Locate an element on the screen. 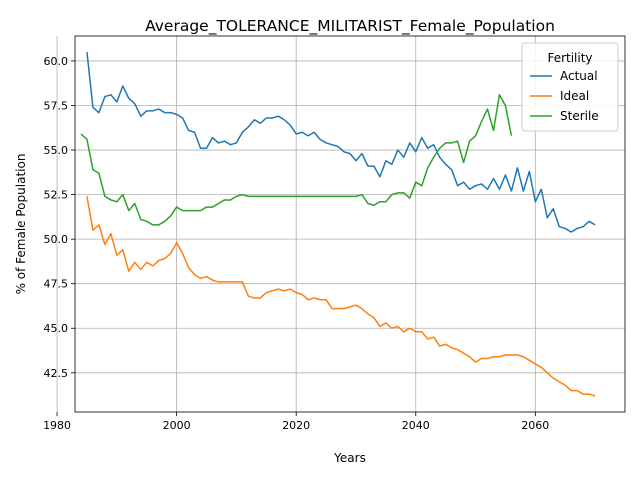 This screenshot has width=640, height=480. y-tick-label: 57.5 is located at coordinates (56, 105).